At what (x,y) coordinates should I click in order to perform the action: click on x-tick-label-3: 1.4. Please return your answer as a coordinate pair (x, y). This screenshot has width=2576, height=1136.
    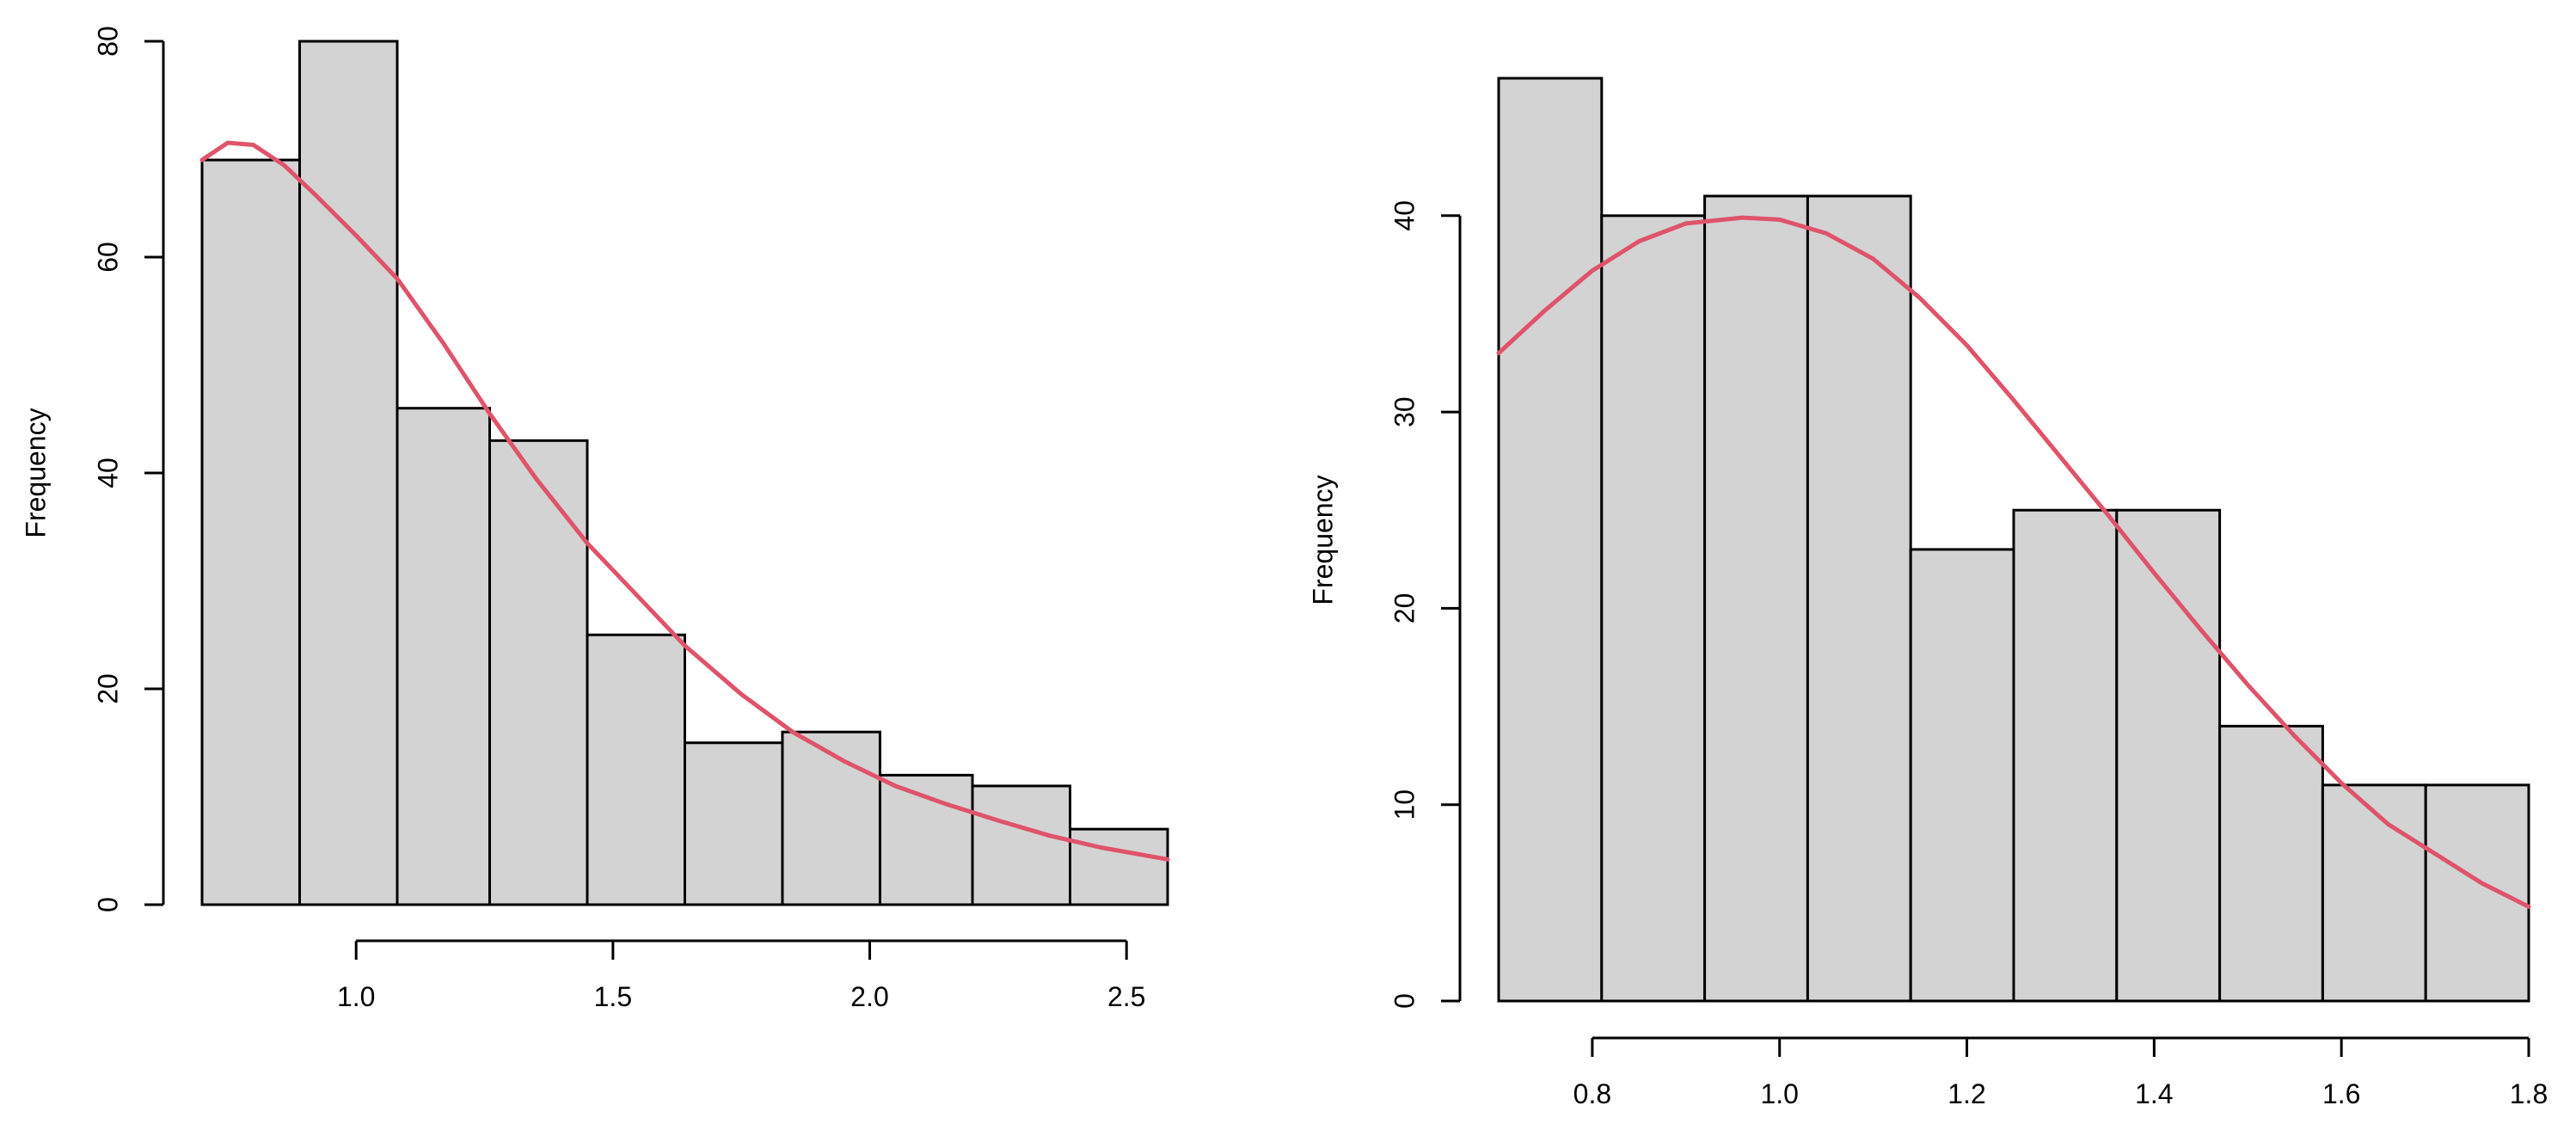
    Looking at the image, I should click on (2154, 1093).